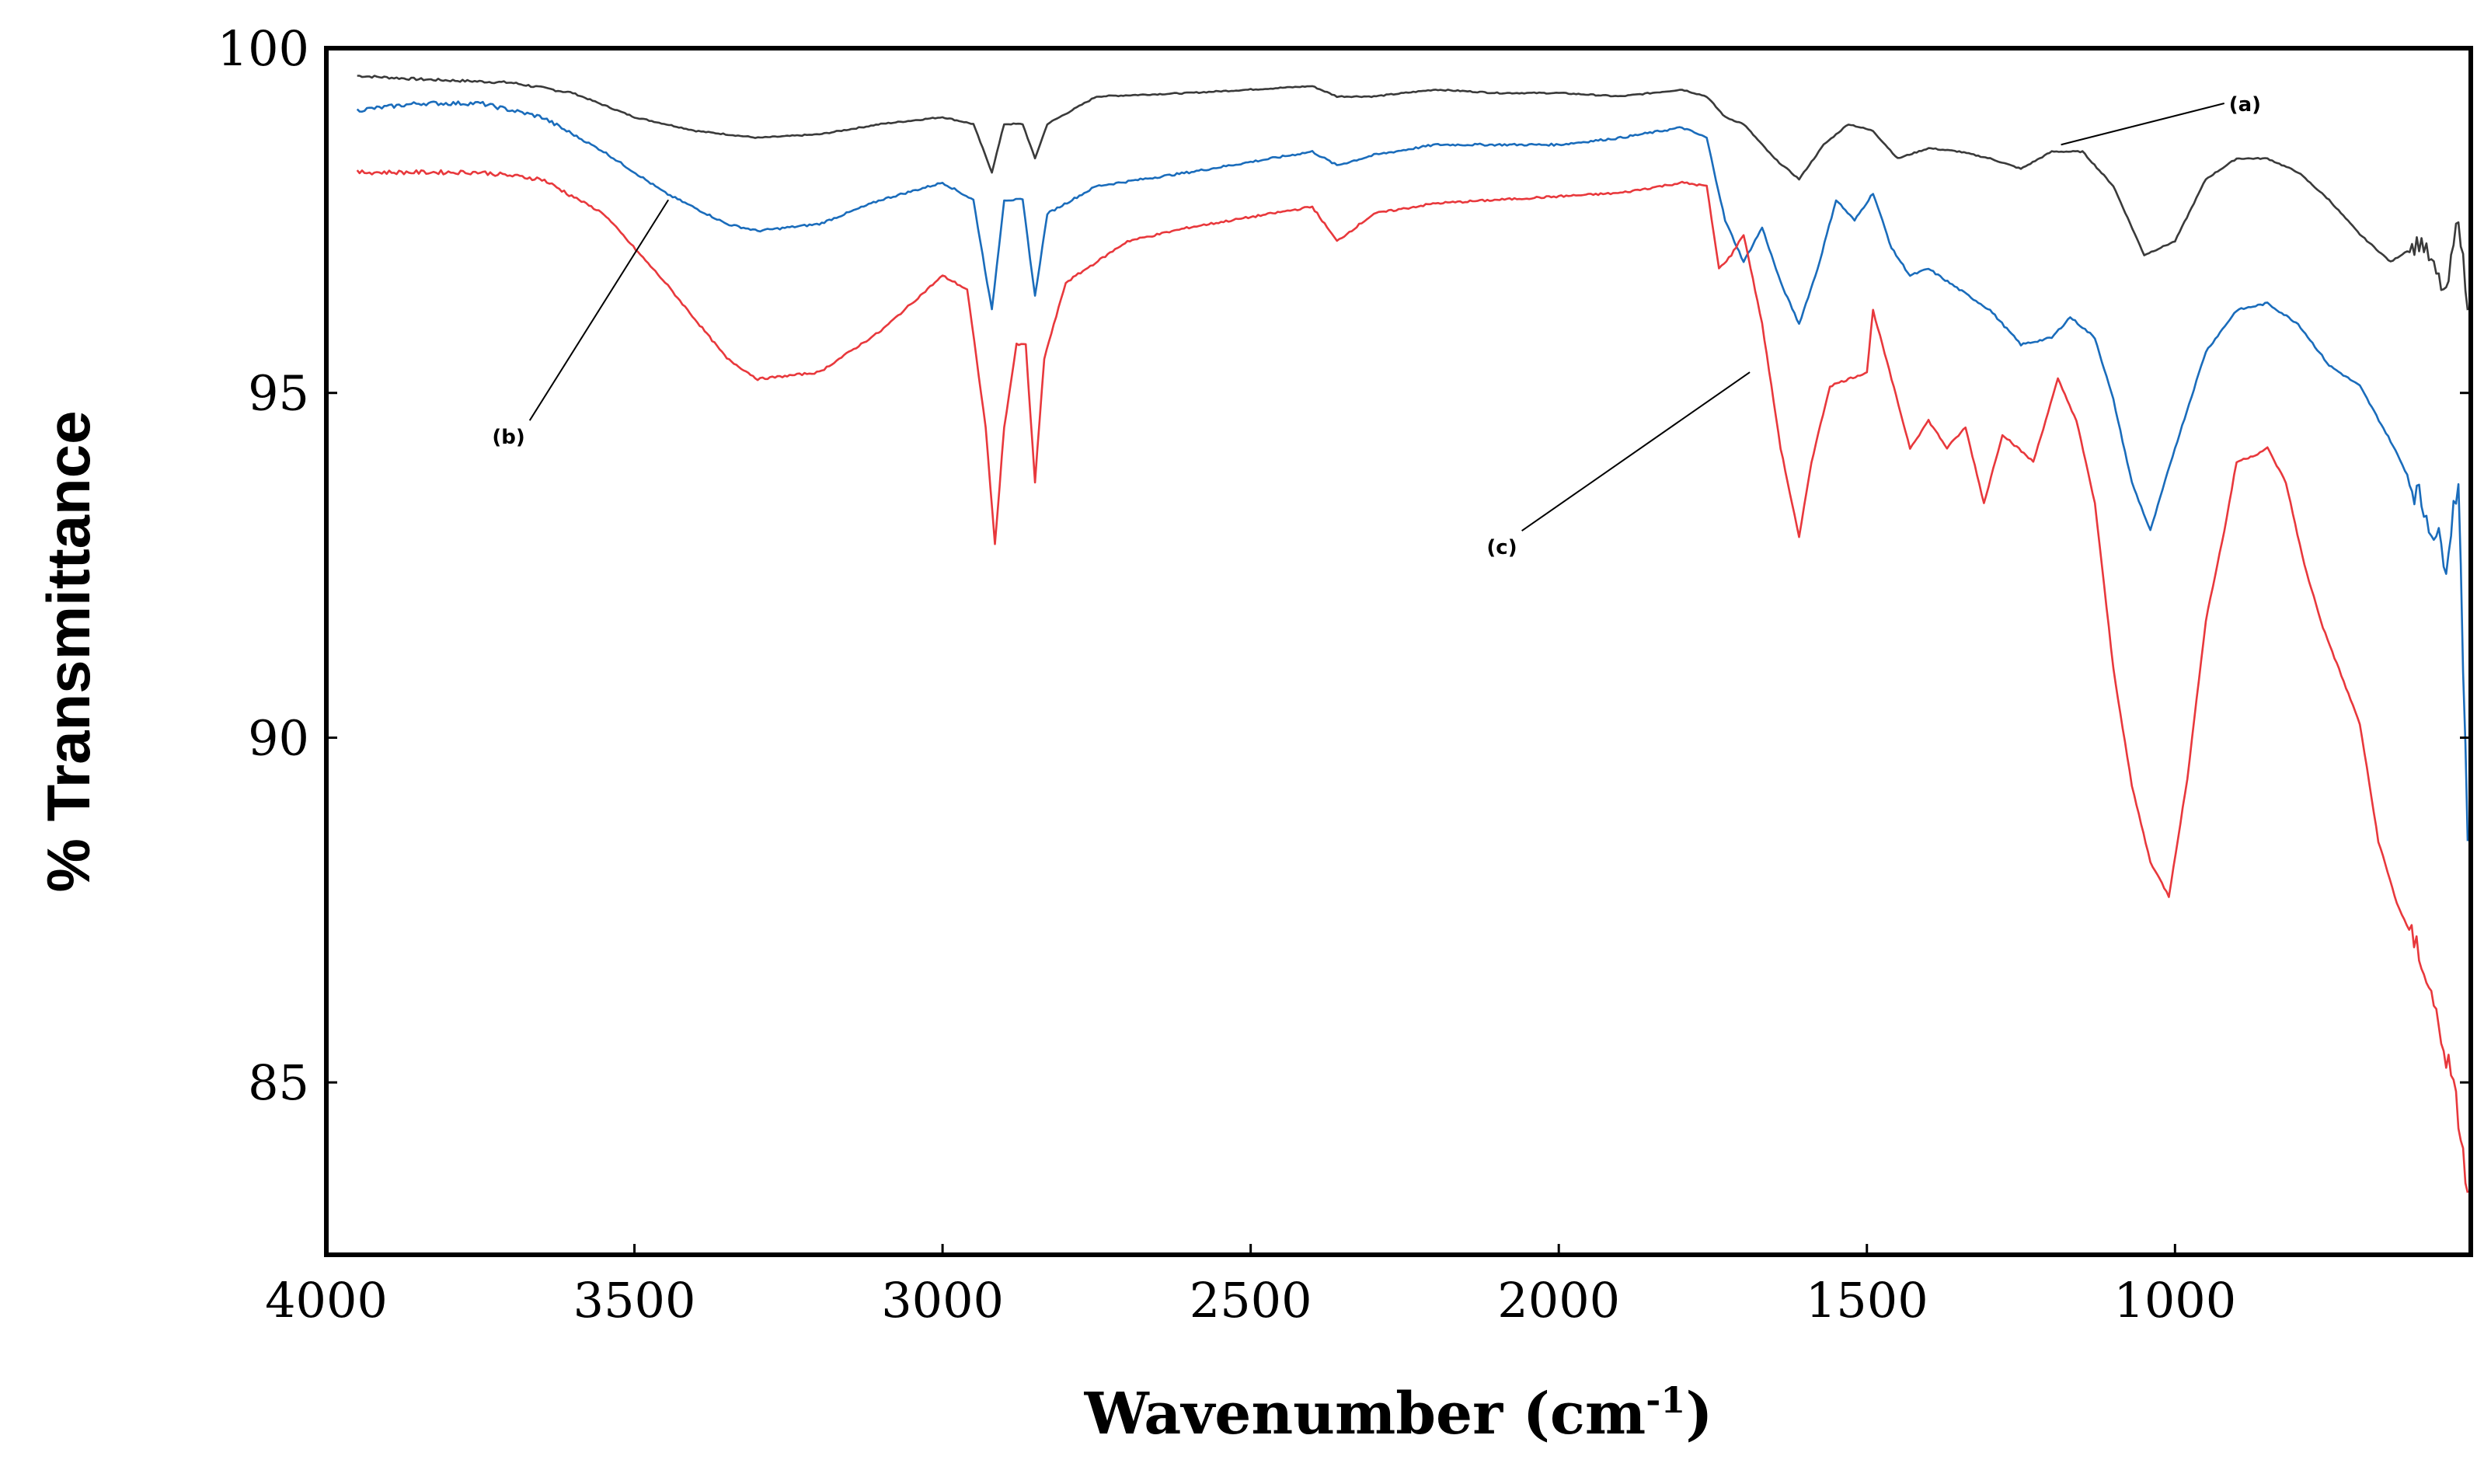 The width and height of the screenshot is (2484, 1484). Describe the element at coordinates (2245, 105) in the screenshot. I see `annotation-label: (a)` at that location.